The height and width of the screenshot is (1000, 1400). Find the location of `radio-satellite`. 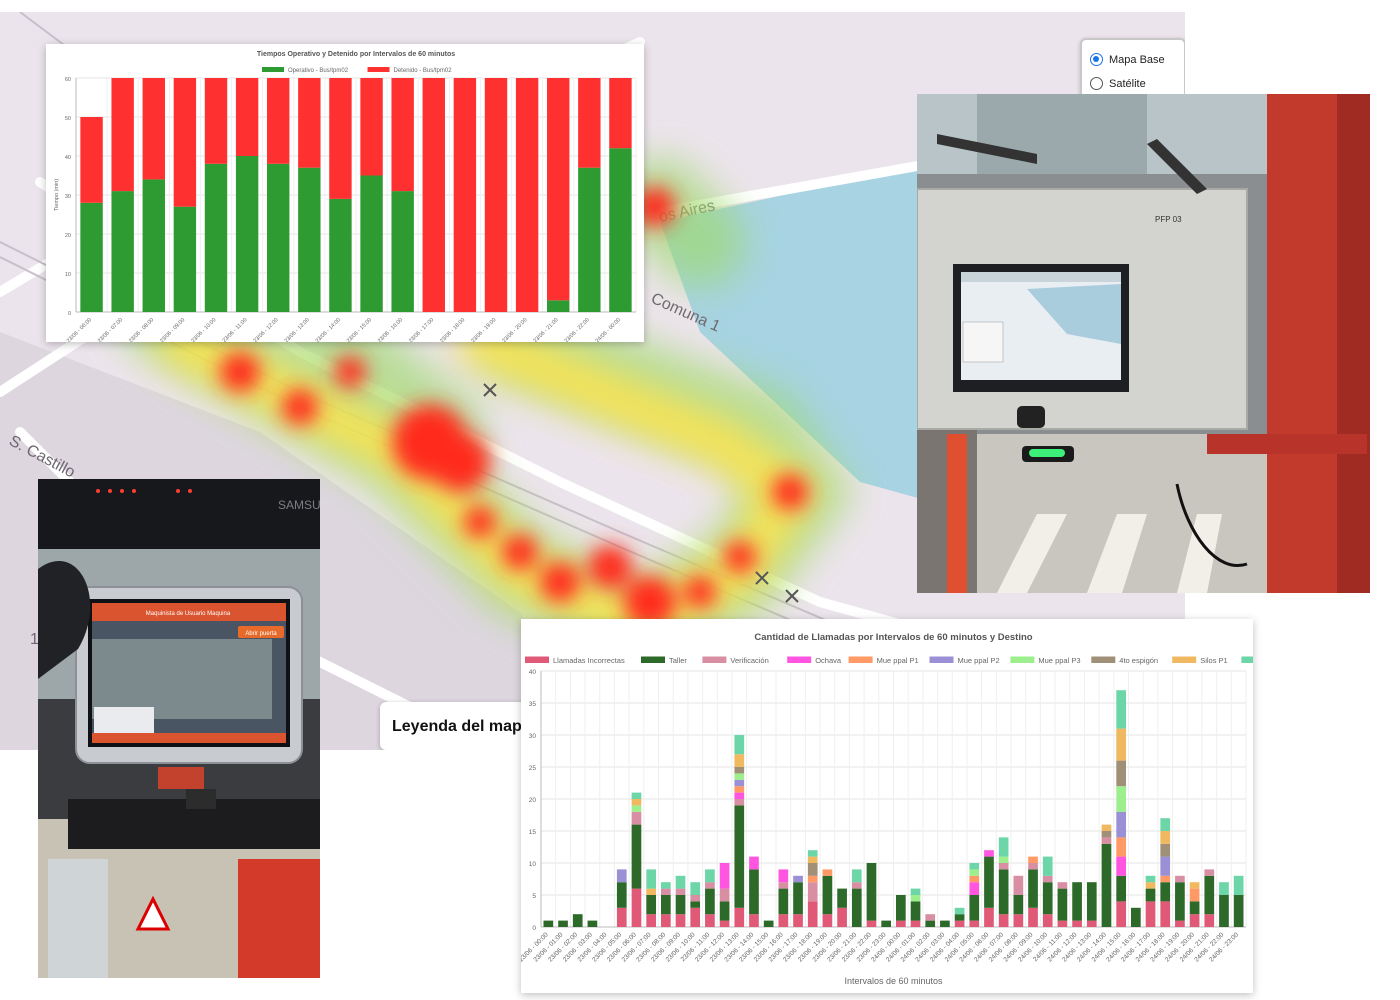

radio-satellite is located at coordinates (1096, 83).